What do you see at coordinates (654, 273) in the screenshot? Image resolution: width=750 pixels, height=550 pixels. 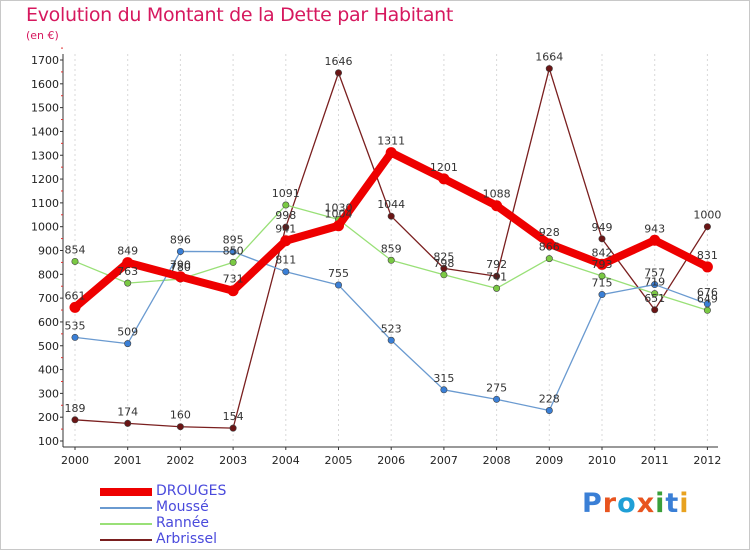 I see `data-label: 757` at bounding box center [654, 273].